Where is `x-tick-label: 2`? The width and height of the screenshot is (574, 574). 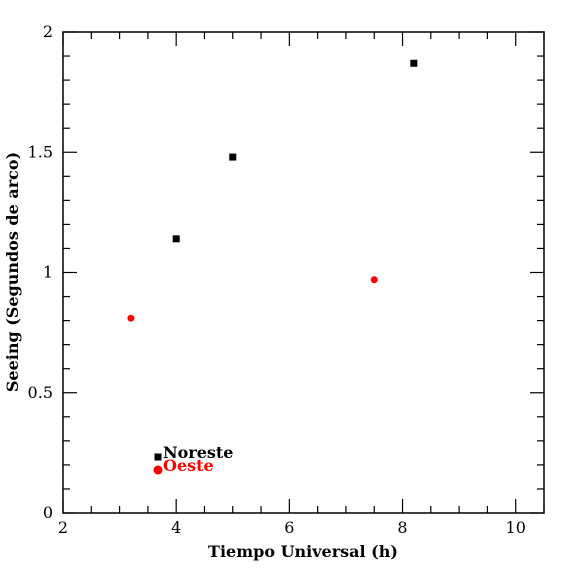
x-tick-label: 2 is located at coordinates (63, 527).